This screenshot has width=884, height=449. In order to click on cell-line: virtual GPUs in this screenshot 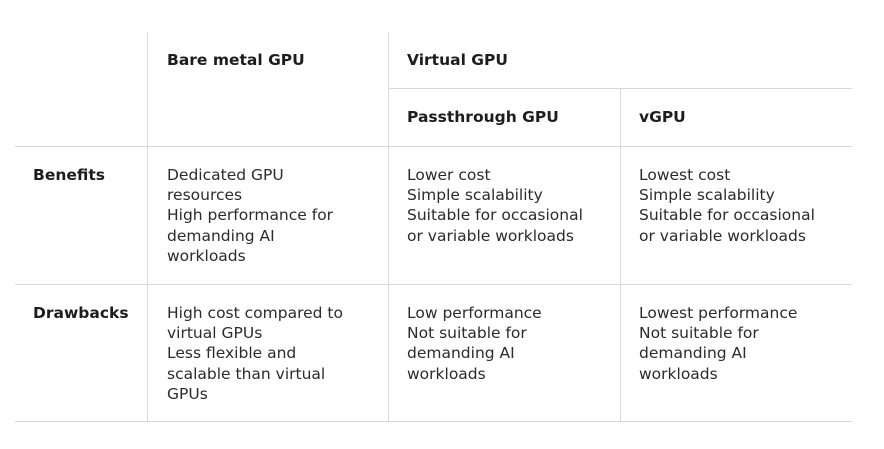, I will do `click(215, 333)`.